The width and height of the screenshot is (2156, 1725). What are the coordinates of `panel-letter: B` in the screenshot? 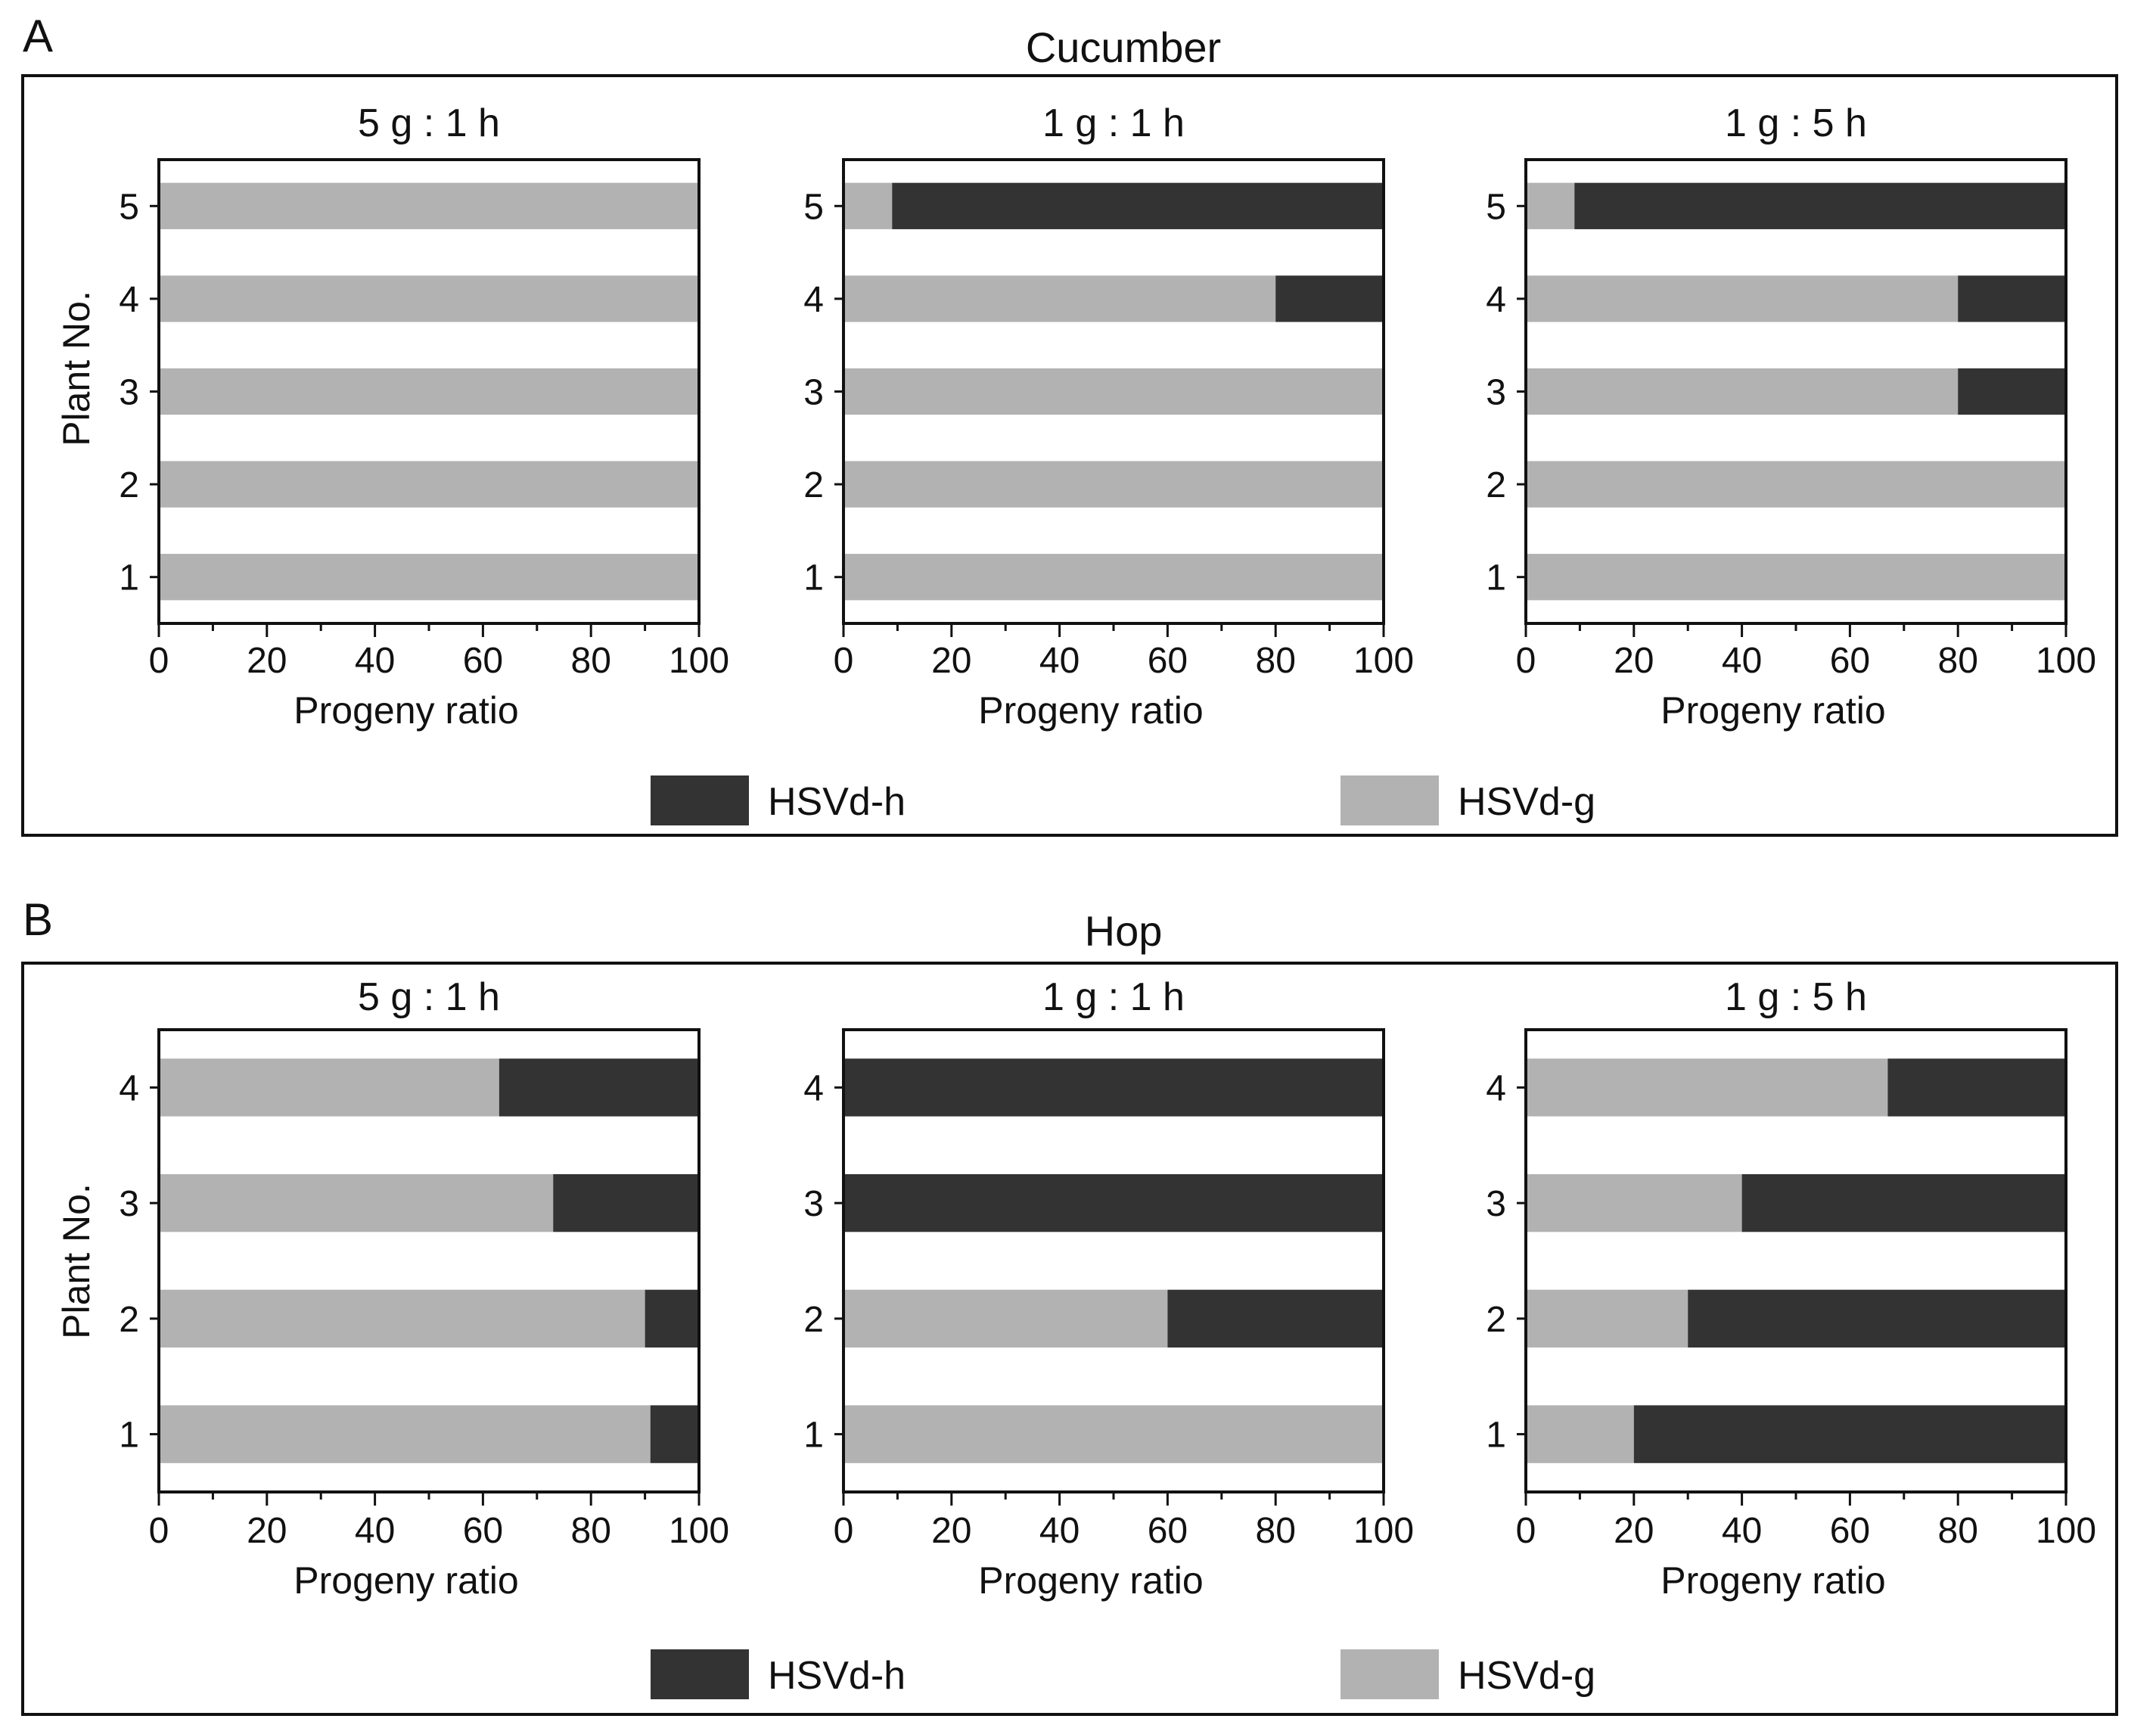 It's located at (38, 919).